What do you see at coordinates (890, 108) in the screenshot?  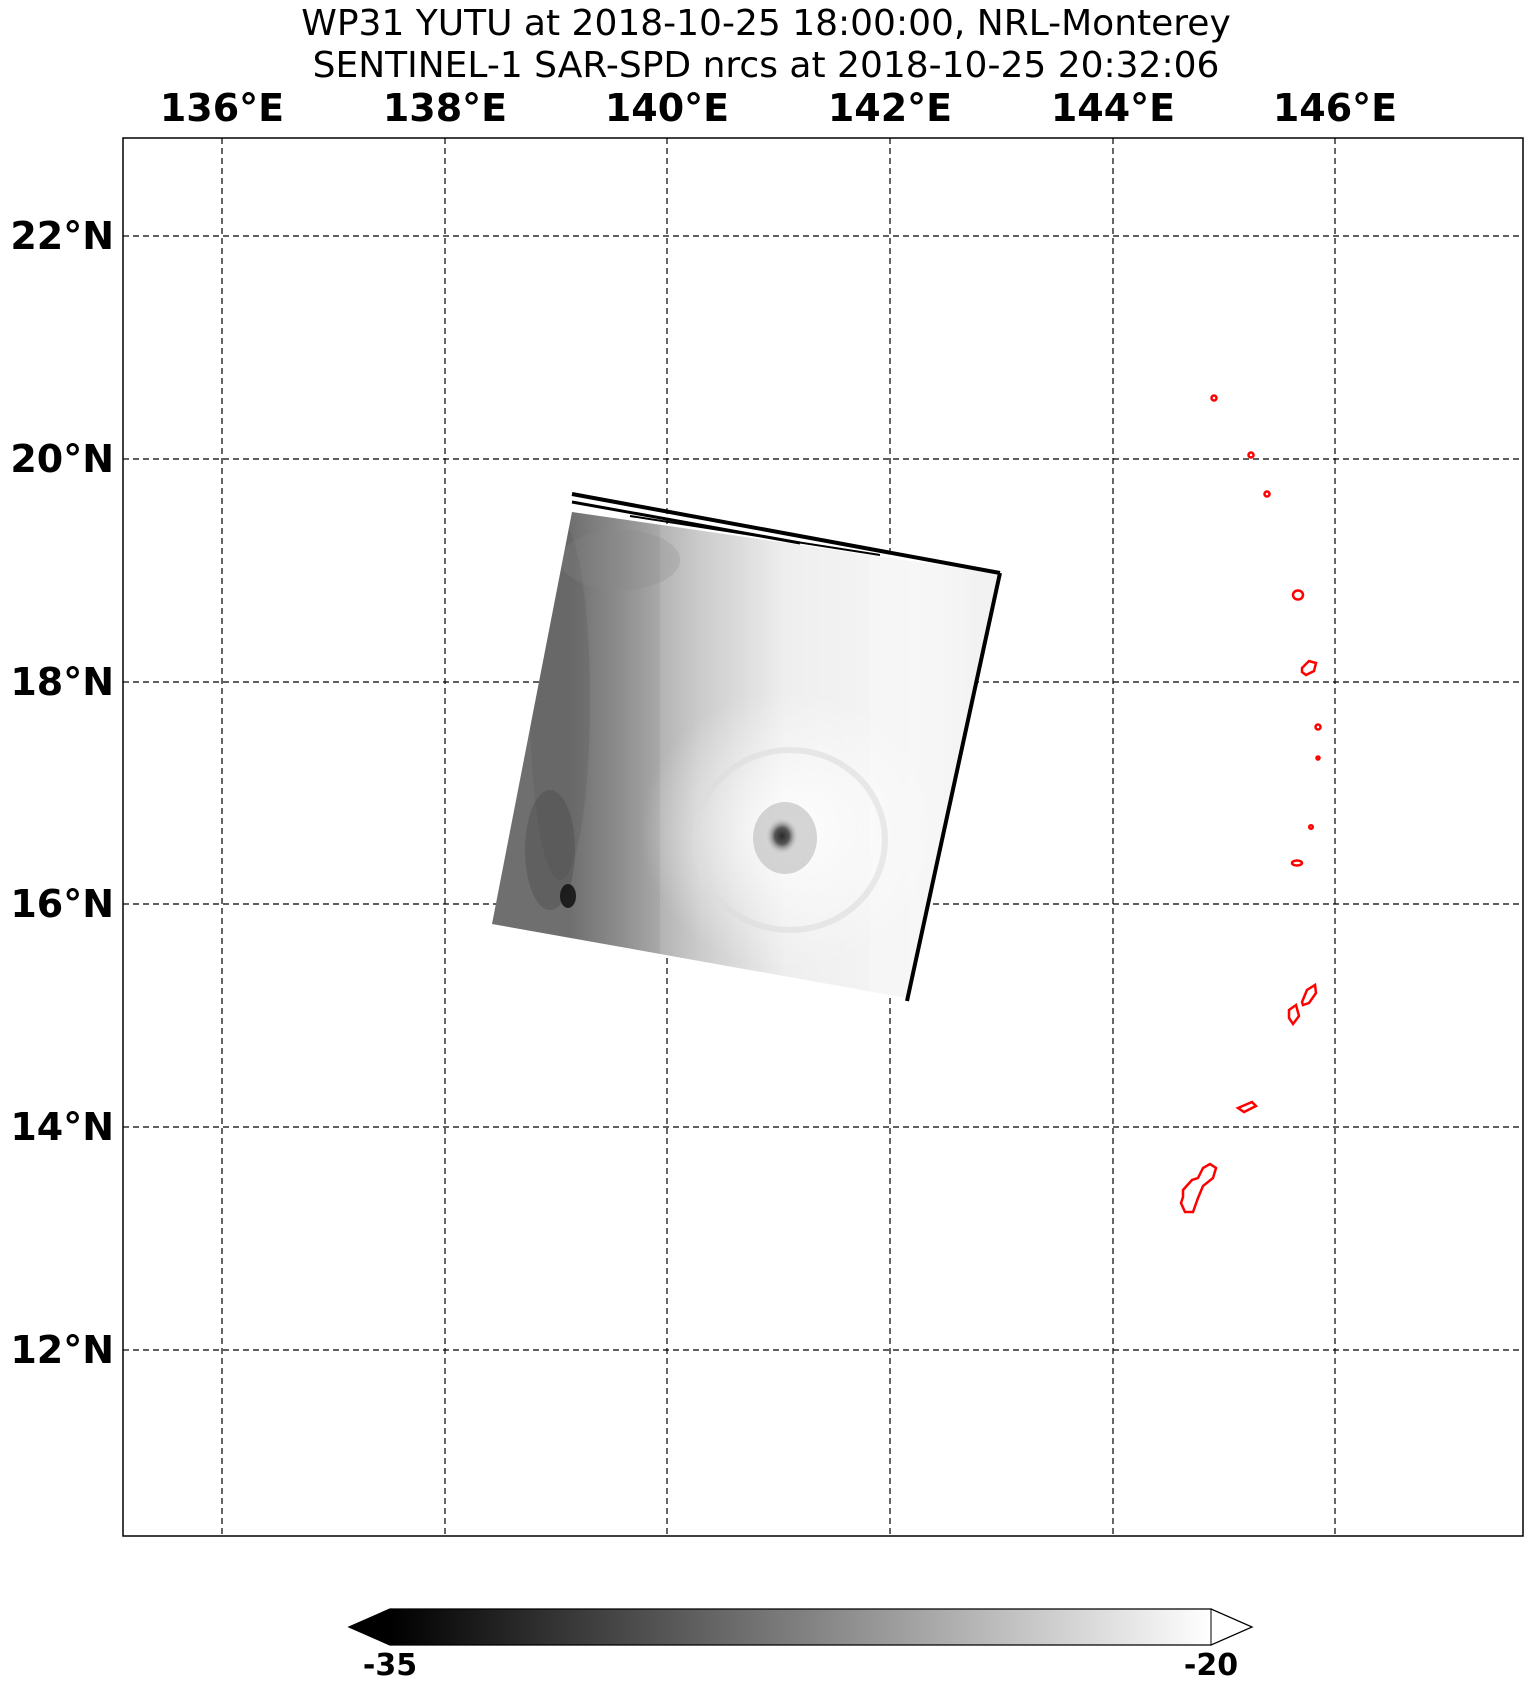 I see `lon-label-142: 142°E` at bounding box center [890, 108].